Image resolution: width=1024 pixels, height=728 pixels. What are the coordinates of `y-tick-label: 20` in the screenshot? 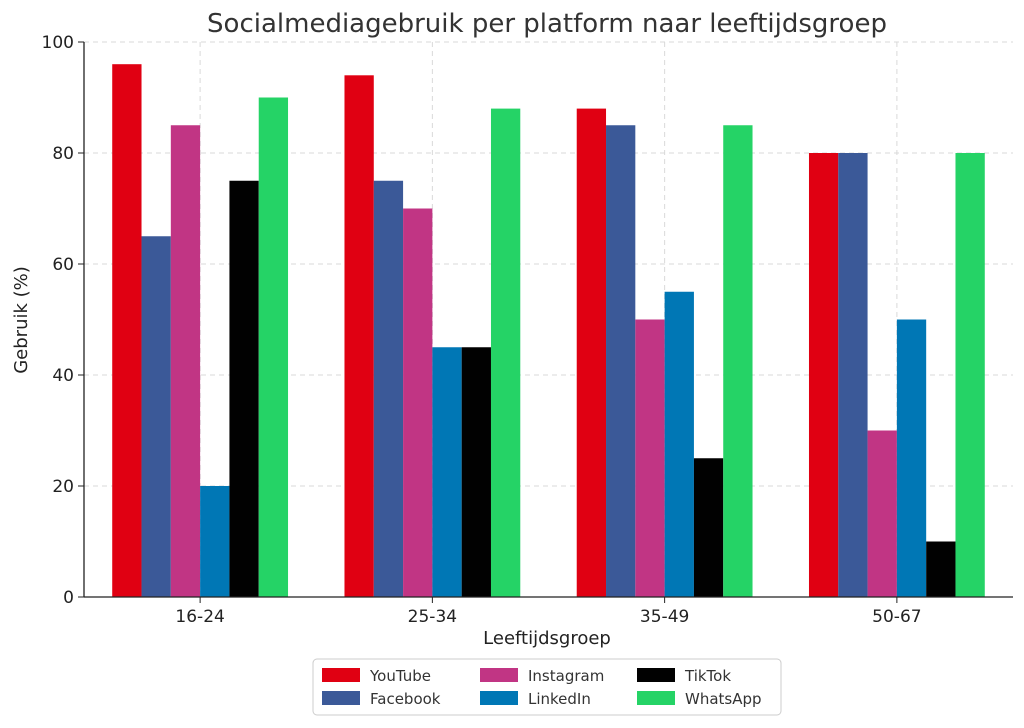 It's located at (63, 487).